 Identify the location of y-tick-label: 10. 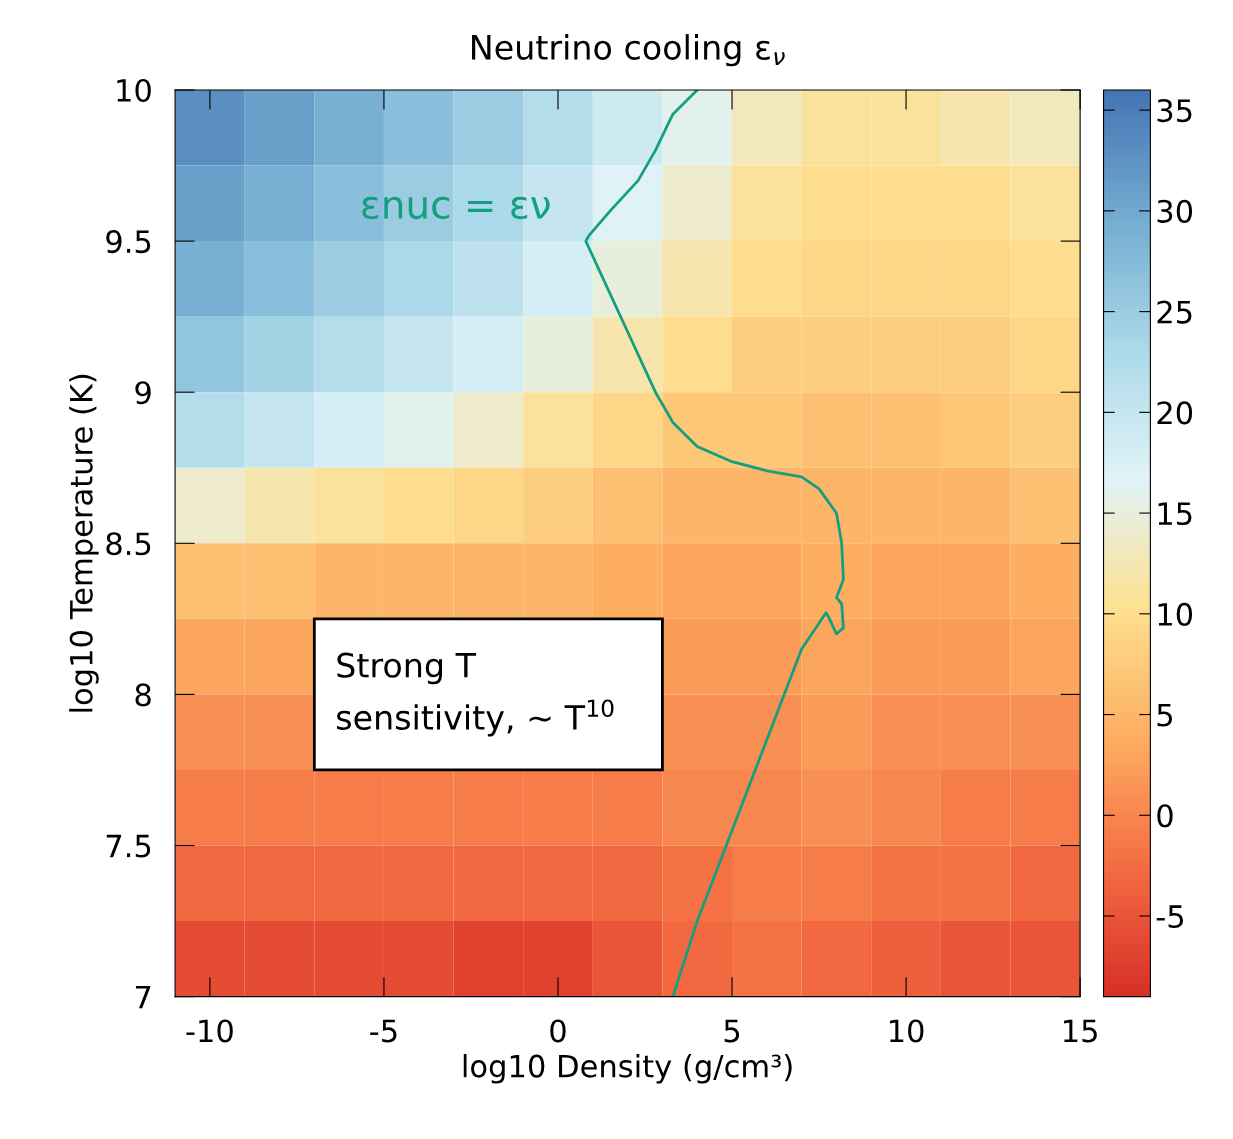
(134, 90).